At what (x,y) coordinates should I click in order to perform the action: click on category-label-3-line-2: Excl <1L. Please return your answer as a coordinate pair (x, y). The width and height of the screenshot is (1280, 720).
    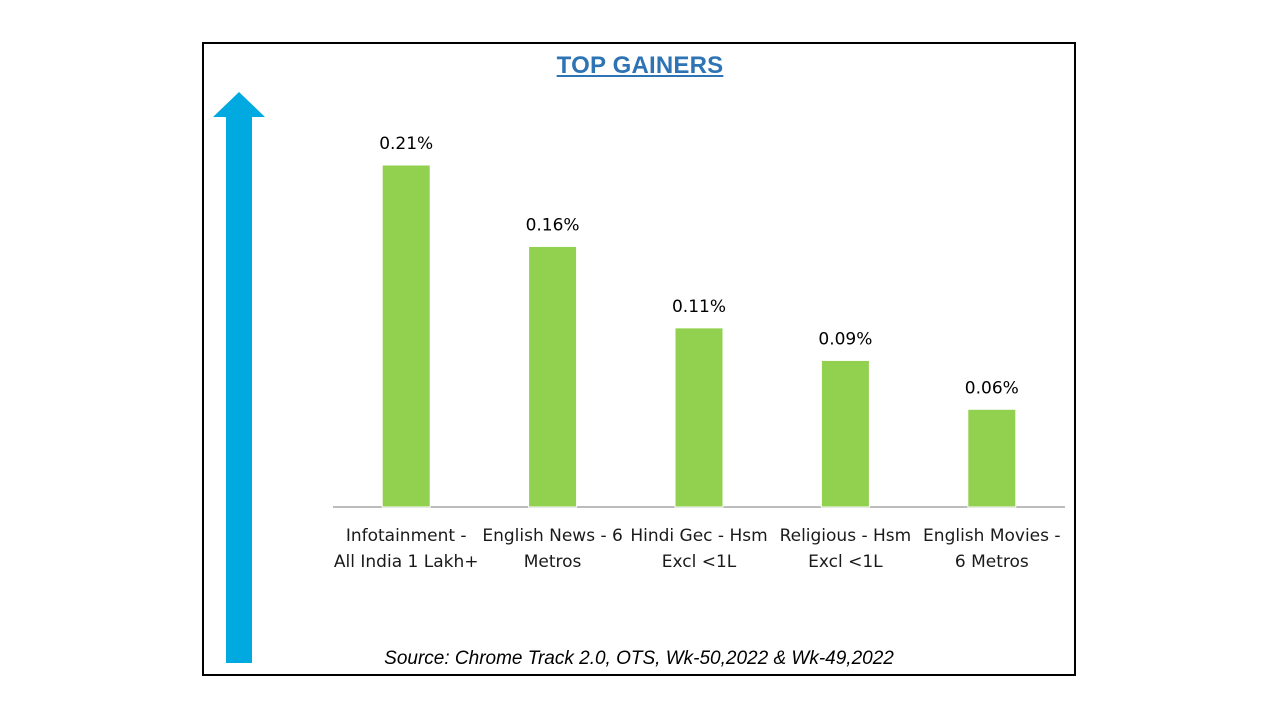
    Looking at the image, I should click on (699, 562).